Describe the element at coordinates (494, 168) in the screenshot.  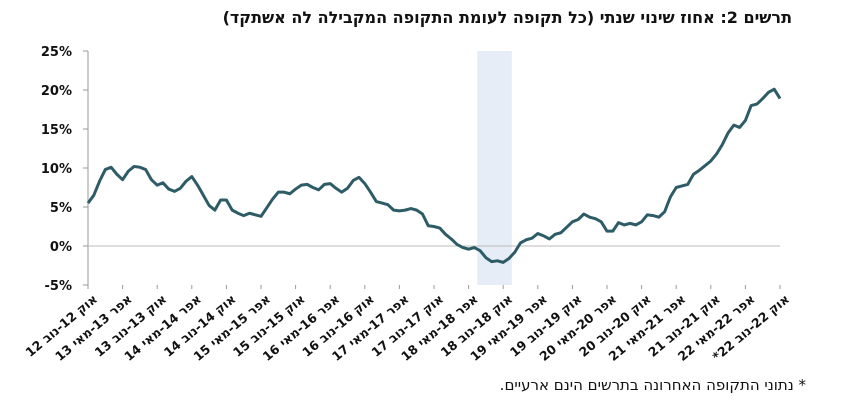
I see `shaded-band` at that location.